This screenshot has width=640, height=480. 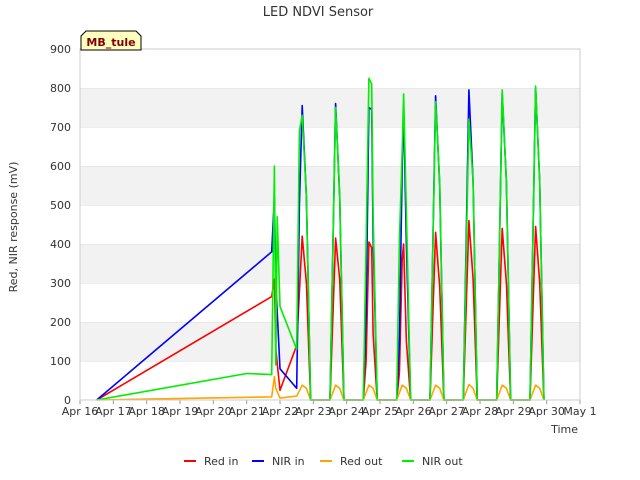 What do you see at coordinates (60, 322) in the screenshot?
I see `y-tick-label: 200` at bounding box center [60, 322].